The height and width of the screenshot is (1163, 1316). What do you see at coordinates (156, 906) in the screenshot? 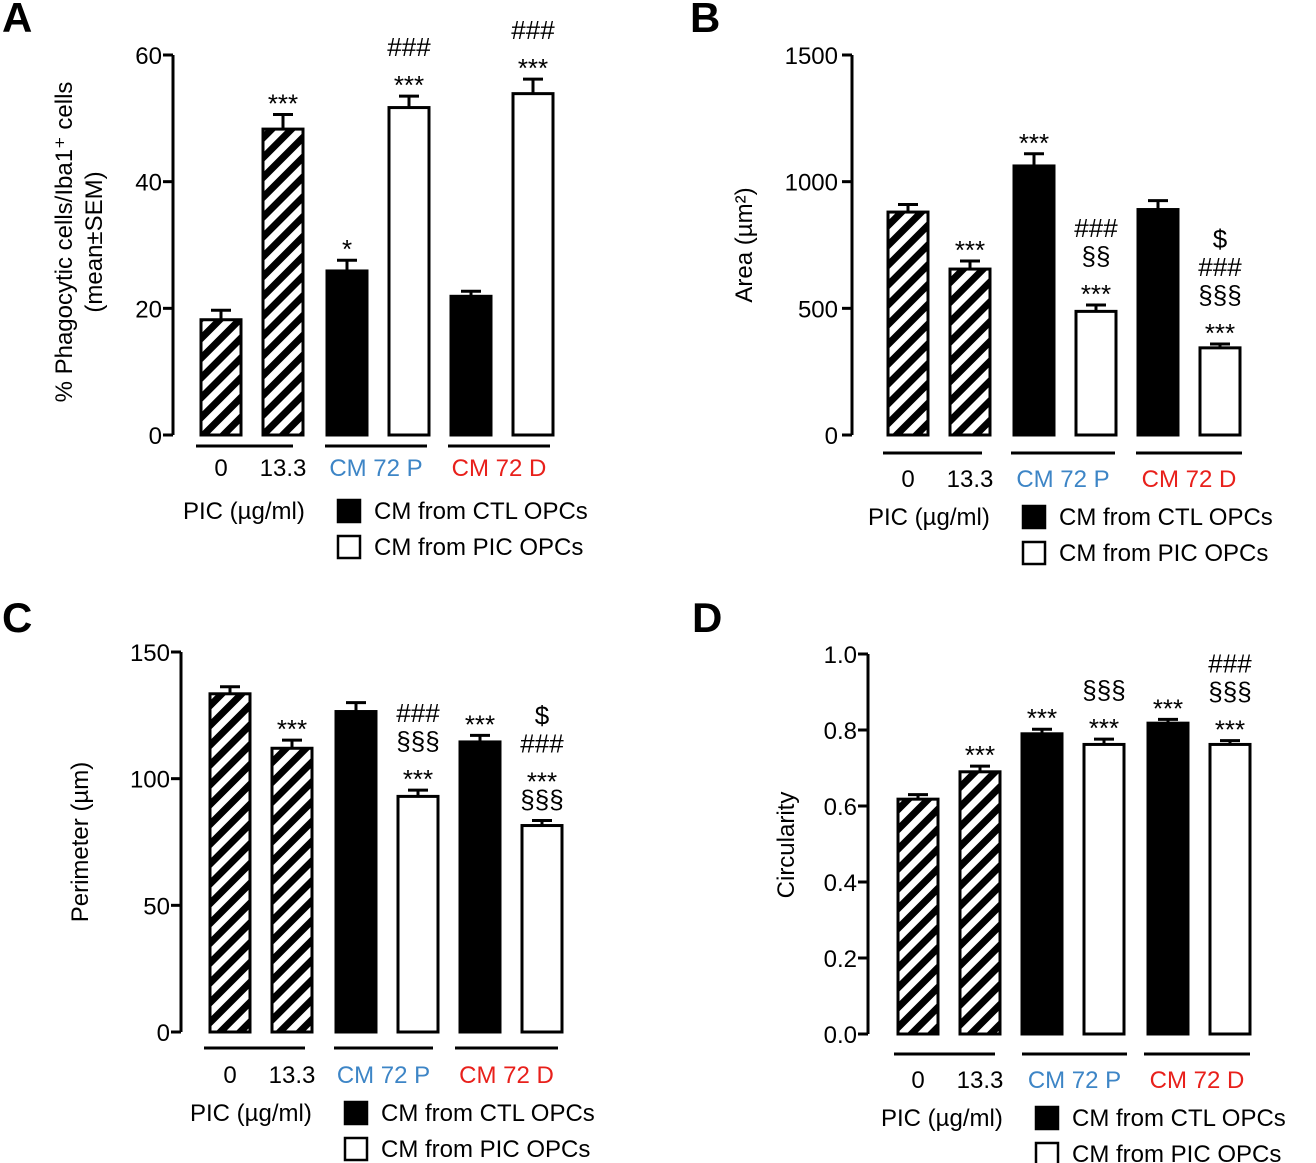
I see `y-tick-label: 50` at bounding box center [156, 906].